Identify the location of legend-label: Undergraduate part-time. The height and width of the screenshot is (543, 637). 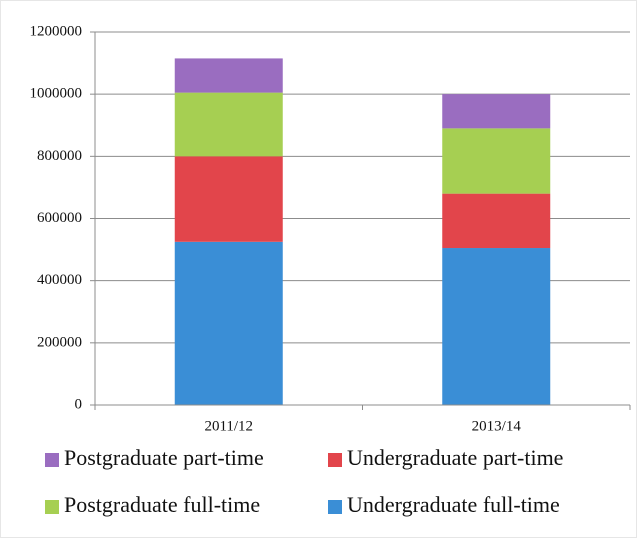
(455, 457).